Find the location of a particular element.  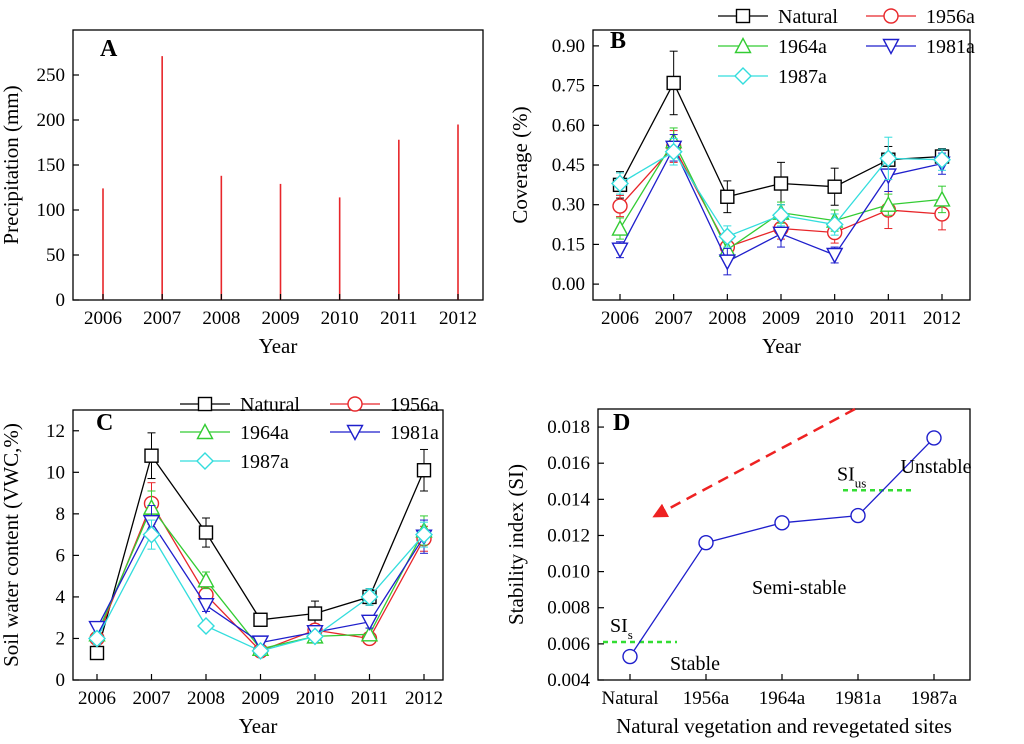

y-tick-label: 0.018 is located at coordinates (568, 427).